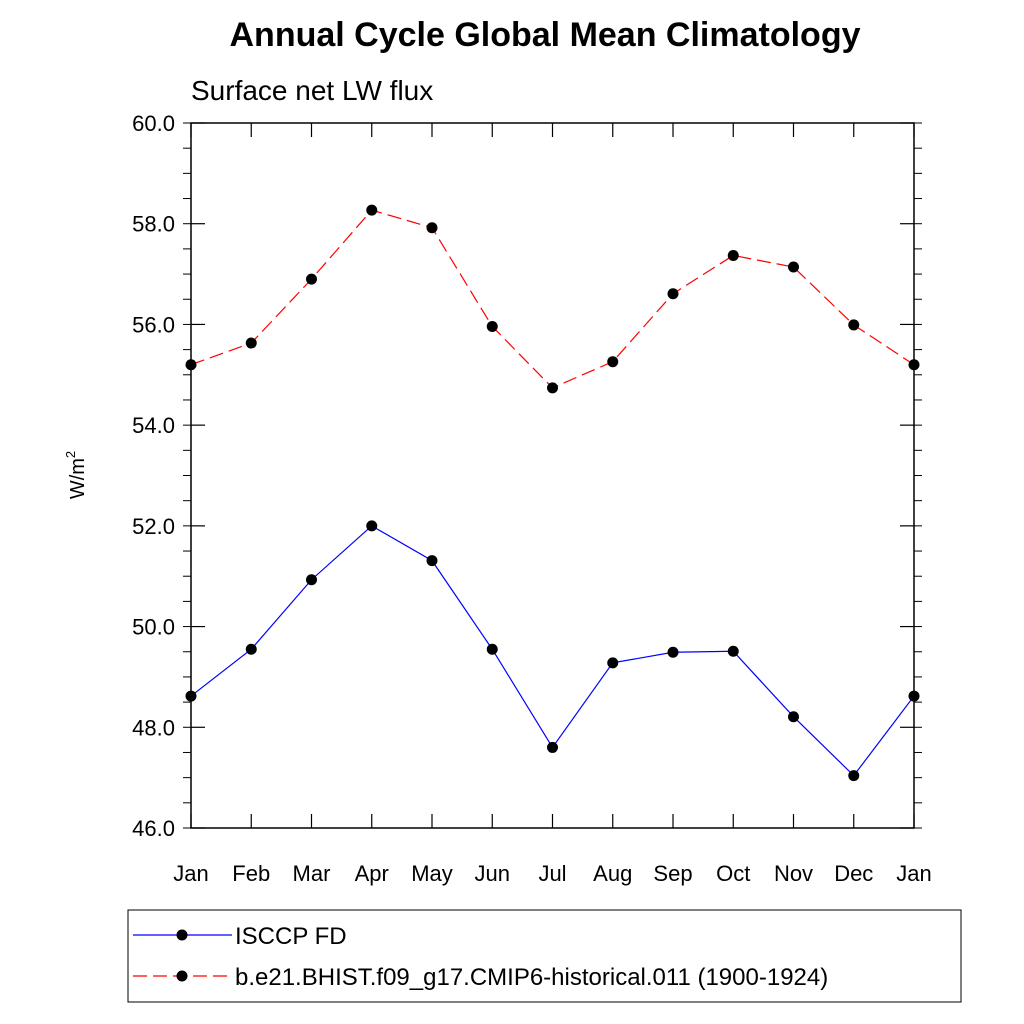 The image size is (1024, 1024). What do you see at coordinates (793, 873) in the screenshot?
I see `x-tick-label: Nov` at bounding box center [793, 873].